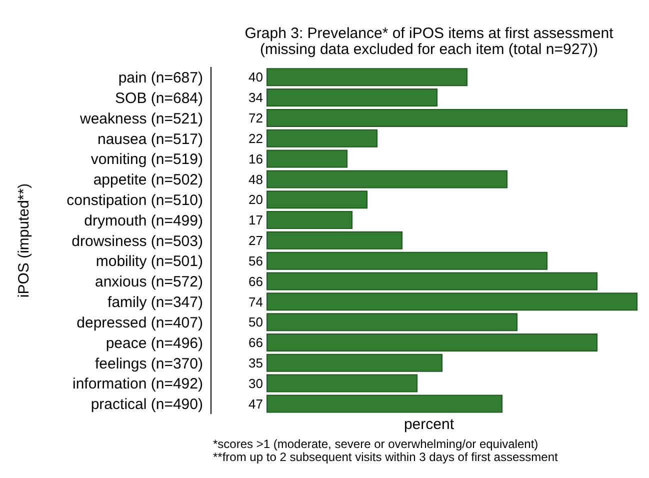 This screenshot has height=478, width=649. Describe the element at coordinates (137, 241) in the screenshot. I see `y-tick-label: drowsiness (n=503)` at that location.